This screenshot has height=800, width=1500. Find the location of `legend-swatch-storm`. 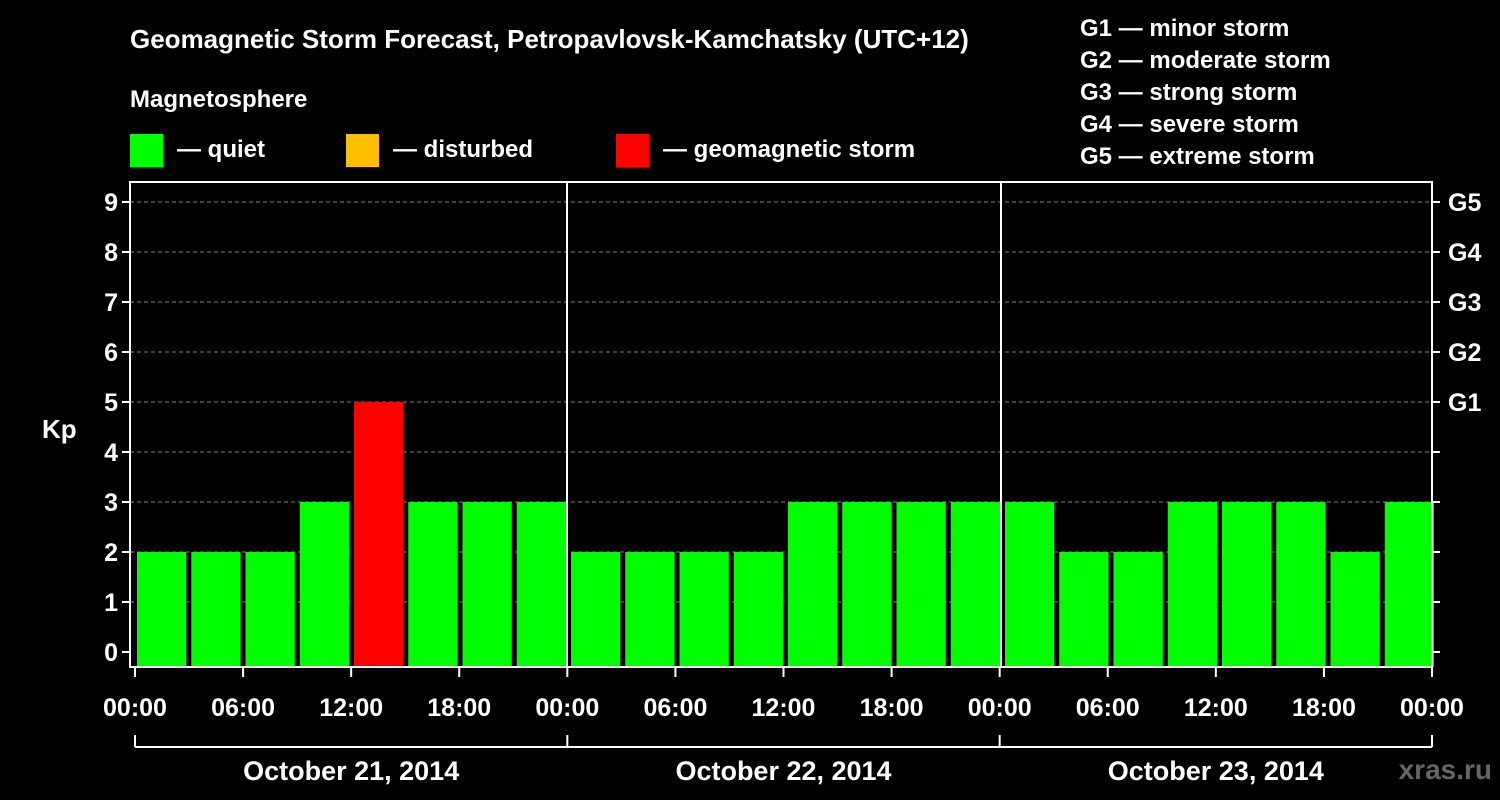

legend-swatch-storm is located at coordinates (632, 150).